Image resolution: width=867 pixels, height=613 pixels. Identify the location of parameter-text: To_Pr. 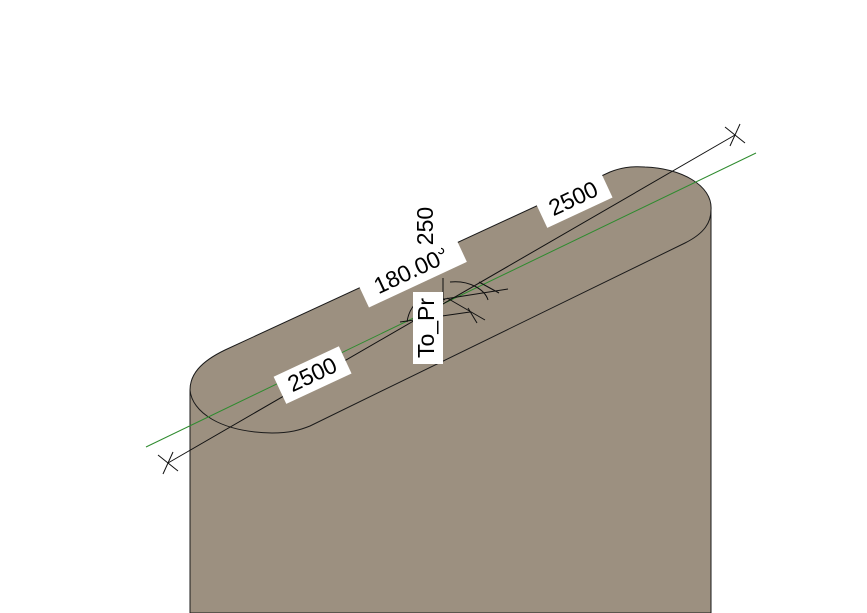
(426, 328).